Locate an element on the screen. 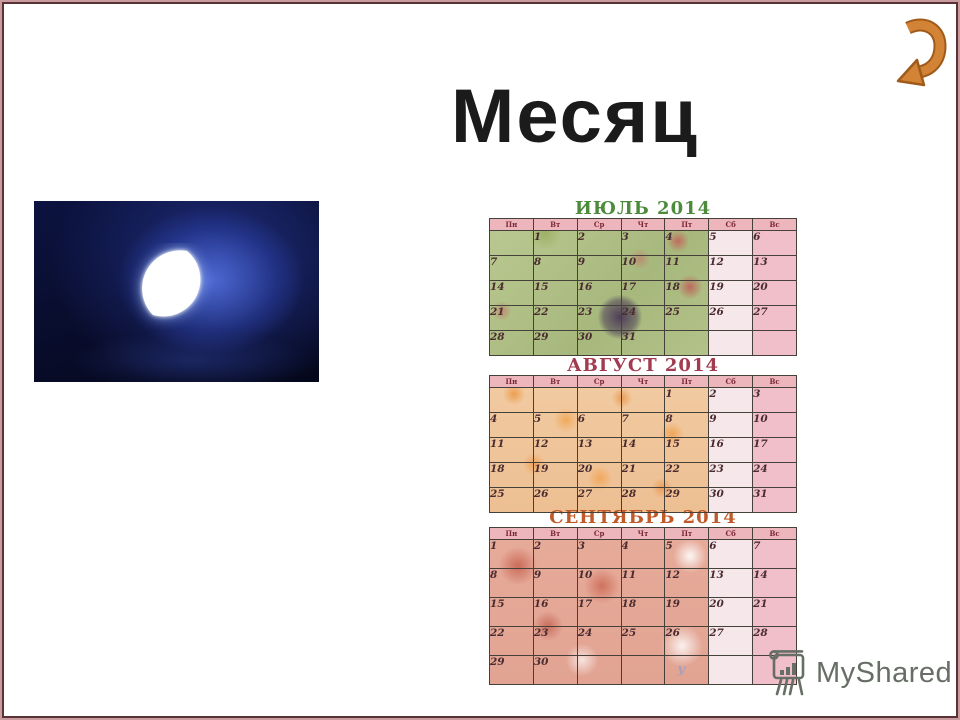 This screenshot has height=720, width=960. month-title: АВГУСТ 2014 is located at coordinates (643, 365).